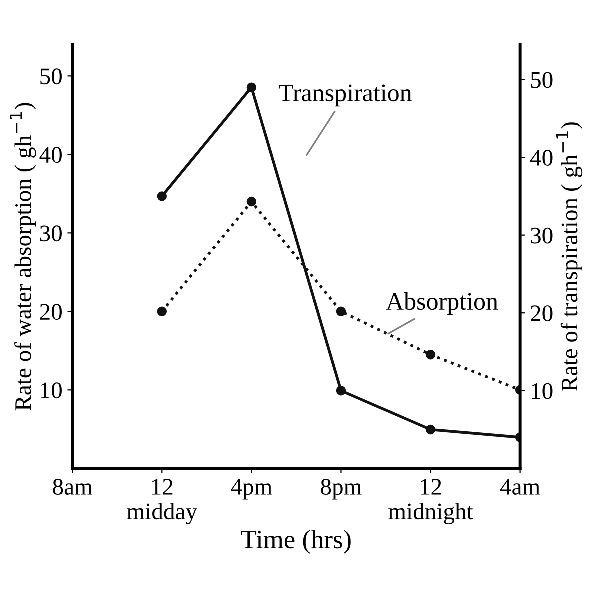  I want to click on x-tick-label: 8pm, so click(341, 489).